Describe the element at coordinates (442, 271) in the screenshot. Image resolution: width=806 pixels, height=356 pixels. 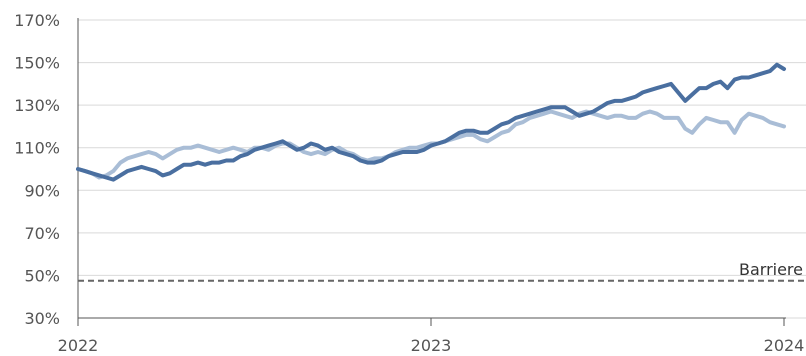
I see `annotations: Barriere` at that location.